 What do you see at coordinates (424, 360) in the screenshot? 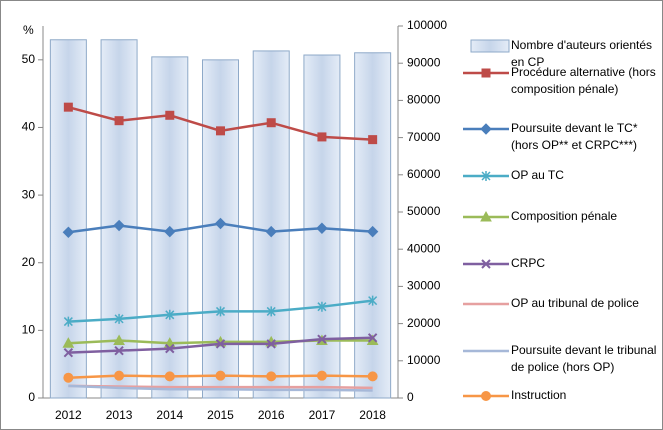
I see `y2-tick-label: 10000` at bounding box center [424, 360].